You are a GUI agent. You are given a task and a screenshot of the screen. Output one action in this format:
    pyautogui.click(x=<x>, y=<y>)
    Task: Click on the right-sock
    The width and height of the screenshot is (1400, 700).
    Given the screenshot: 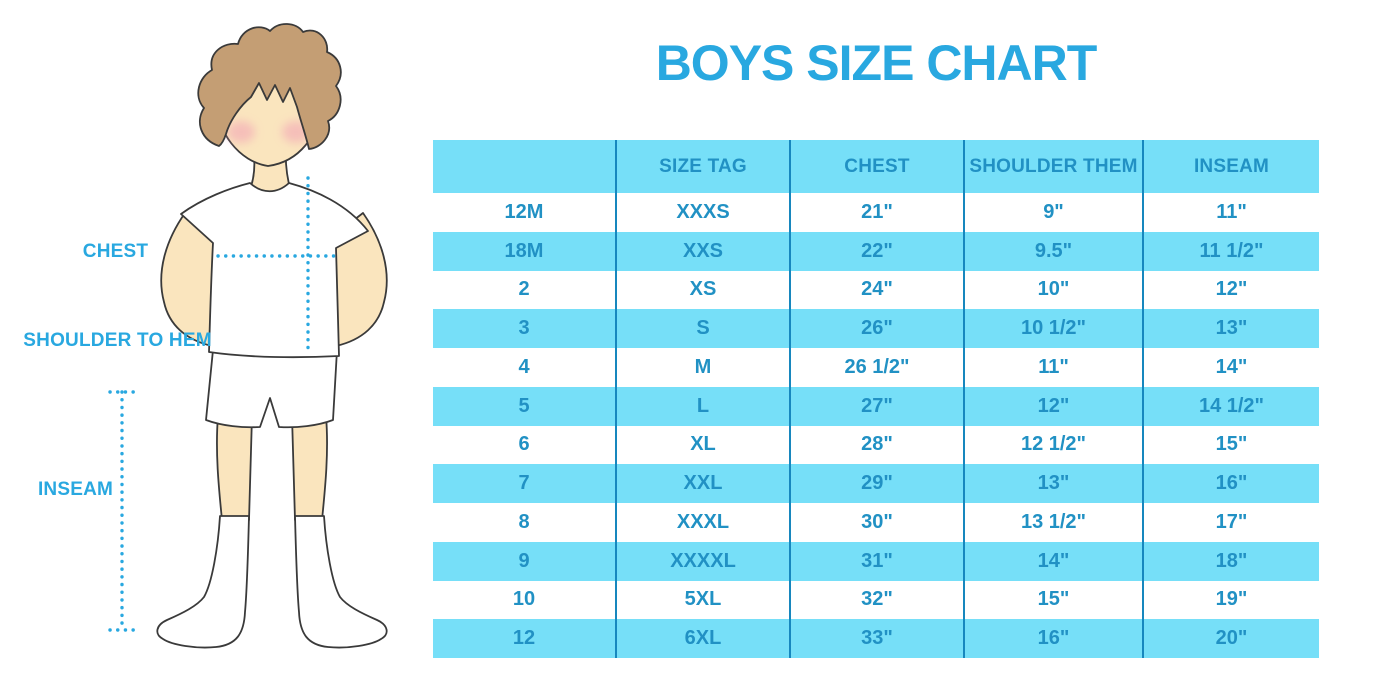 What is the action you would take?
    pyautogui.click(x=341, y=582)
    